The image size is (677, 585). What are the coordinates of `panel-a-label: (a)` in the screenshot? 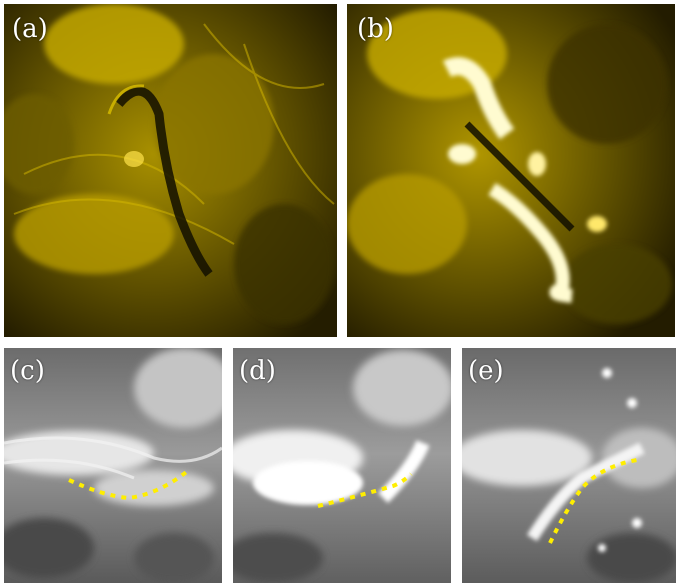 It's located at (30, 29).